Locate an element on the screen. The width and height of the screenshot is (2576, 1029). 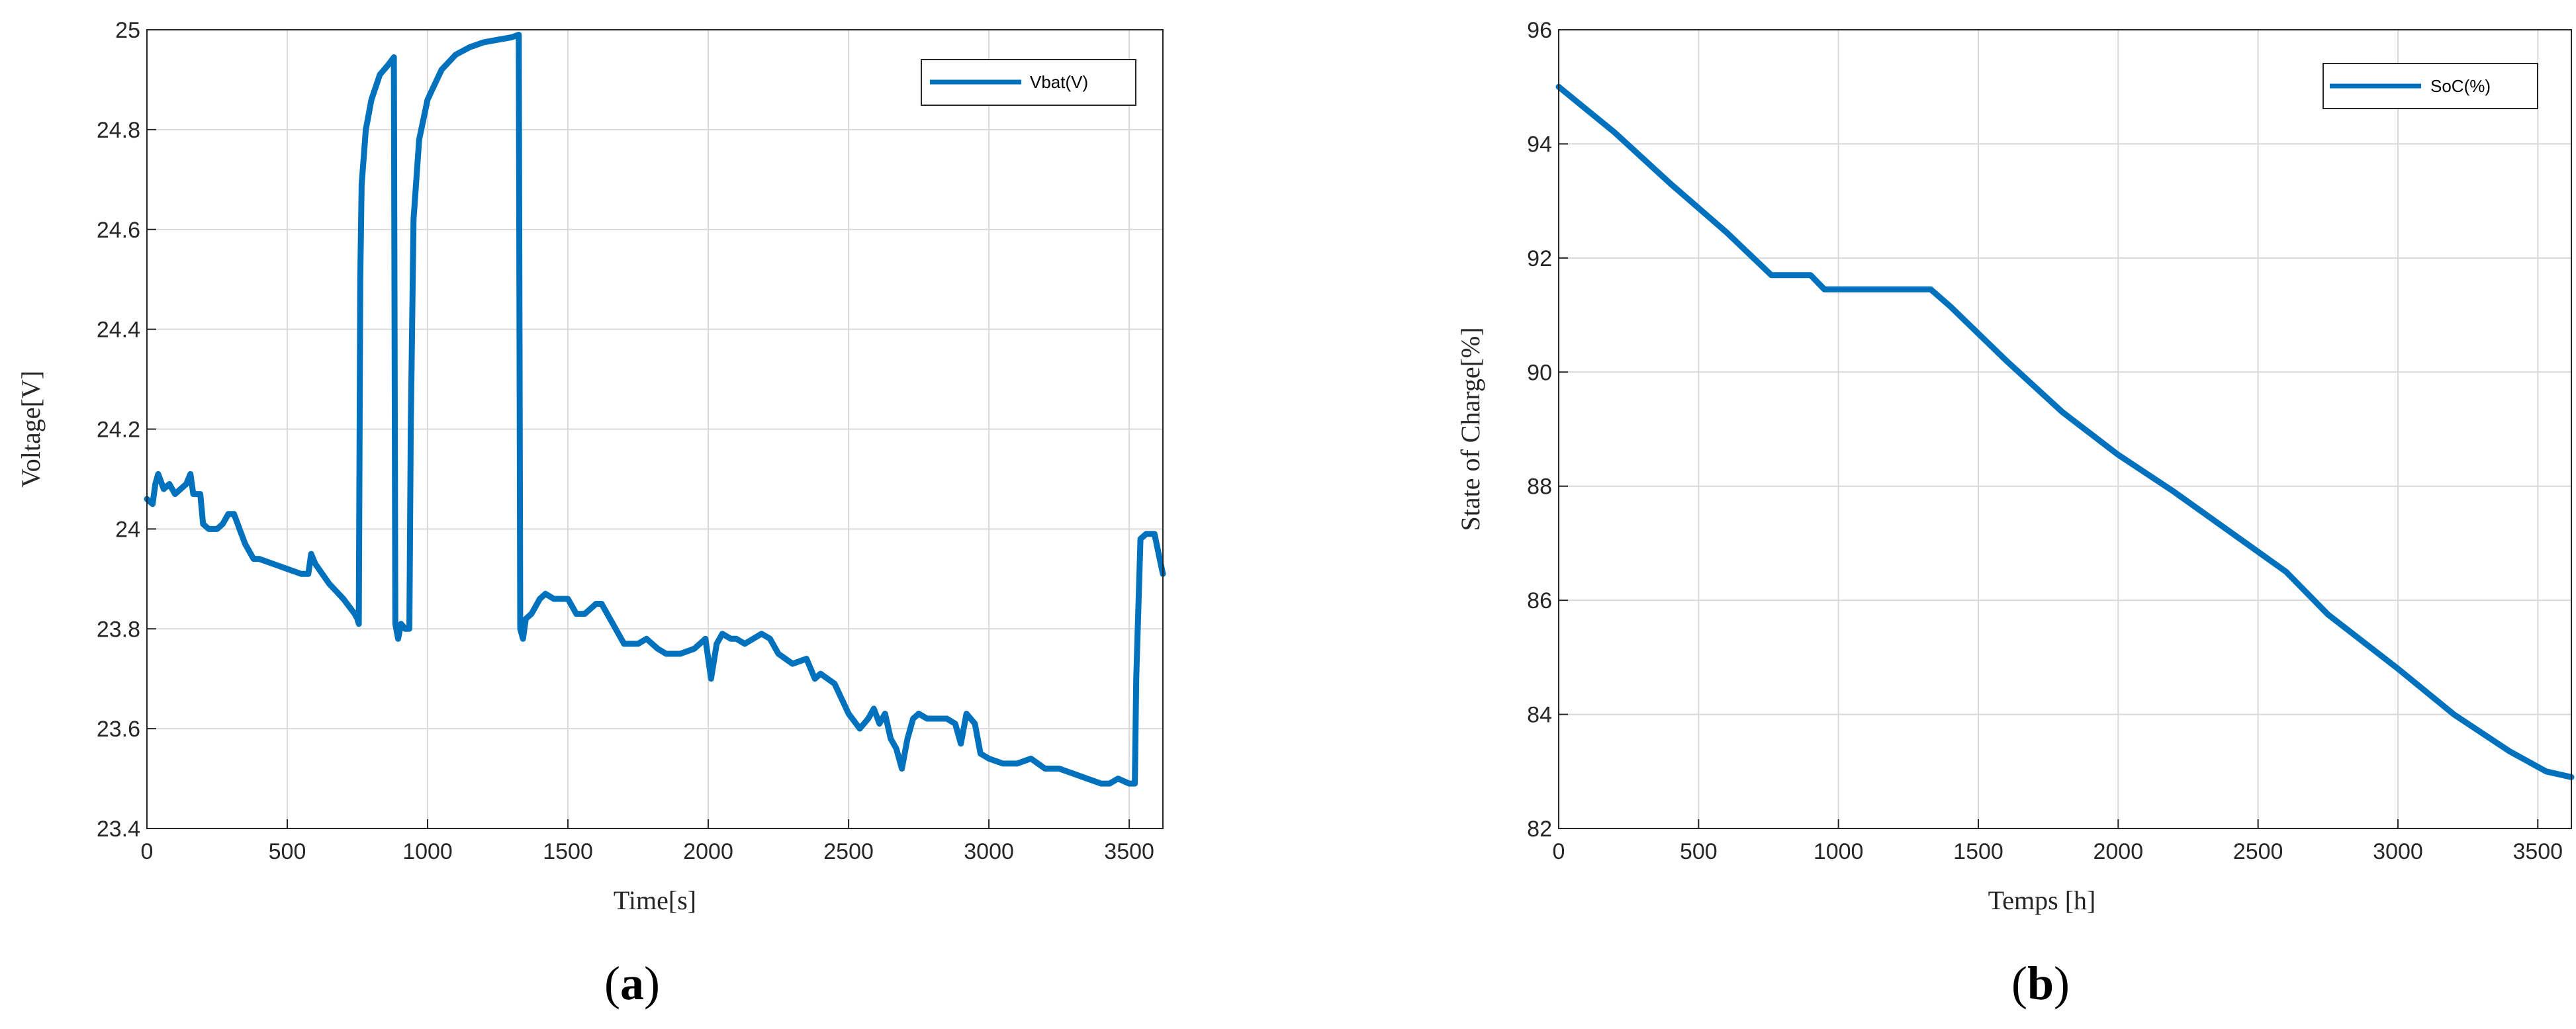
panel-label-a: (a) is located at coordinates (632, 983).